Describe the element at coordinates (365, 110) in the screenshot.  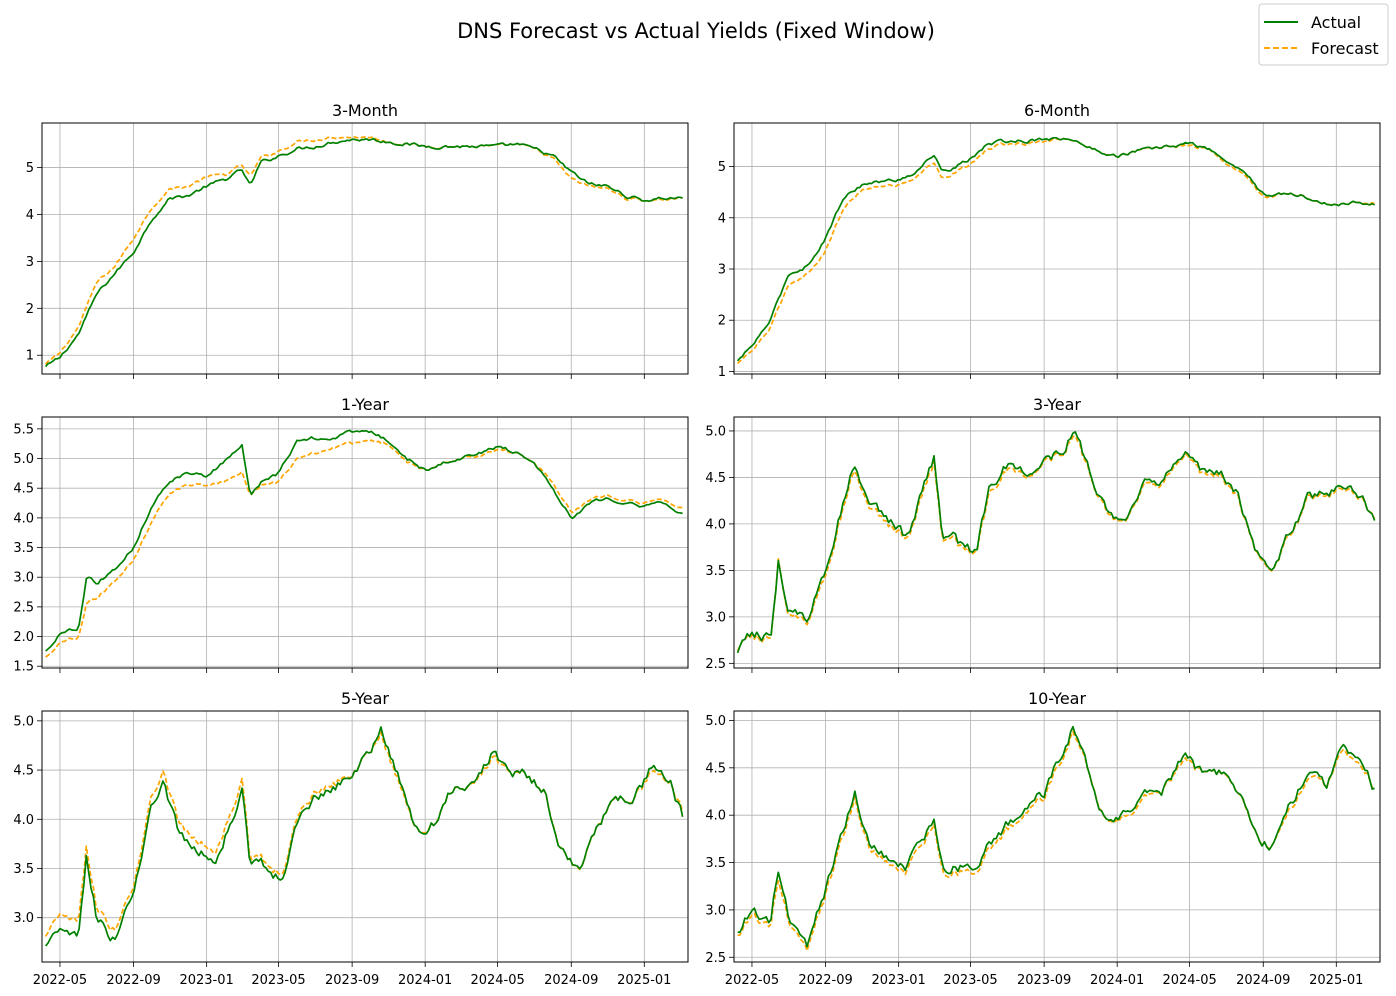
I see `panel-title: 3-Month` at that location.